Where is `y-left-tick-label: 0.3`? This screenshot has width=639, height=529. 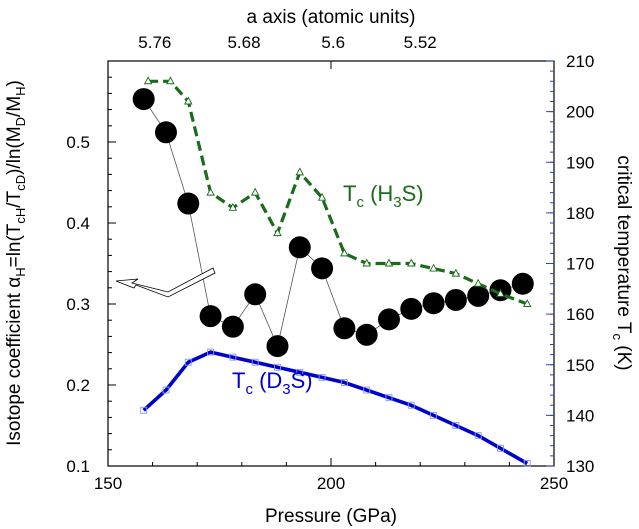
y-left-tick-label: 0.3 is located at coordinates (78, 304).